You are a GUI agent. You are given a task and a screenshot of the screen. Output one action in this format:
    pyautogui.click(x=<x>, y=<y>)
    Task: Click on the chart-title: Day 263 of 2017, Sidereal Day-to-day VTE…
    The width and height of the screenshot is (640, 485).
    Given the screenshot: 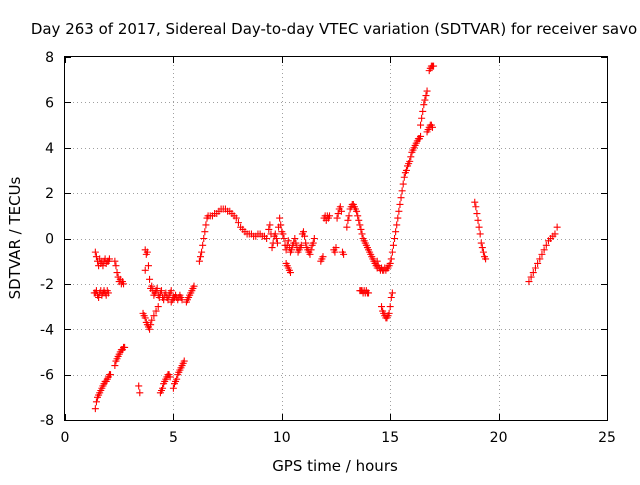 What is the action you would take?
    pyautogui.click(x=334, y=29)
    